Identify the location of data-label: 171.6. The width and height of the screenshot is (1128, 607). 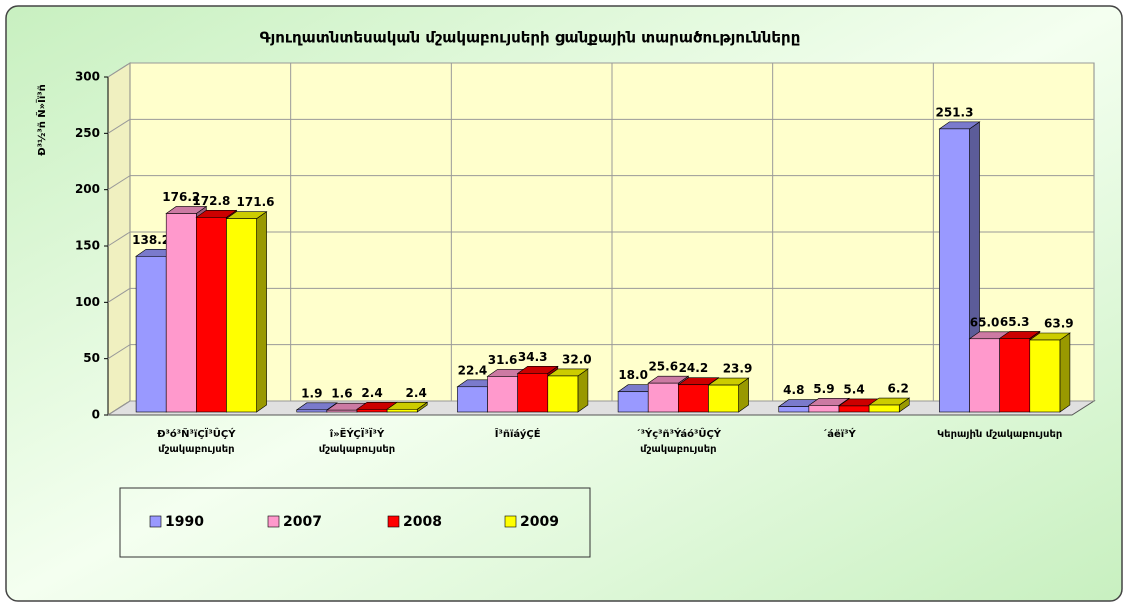
(256, 202).